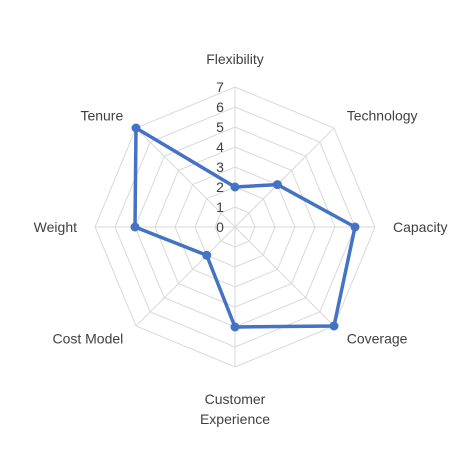 The width and height of the screenshot is (474, 454). I want to click on tick-label: 3, so click(220, 167).